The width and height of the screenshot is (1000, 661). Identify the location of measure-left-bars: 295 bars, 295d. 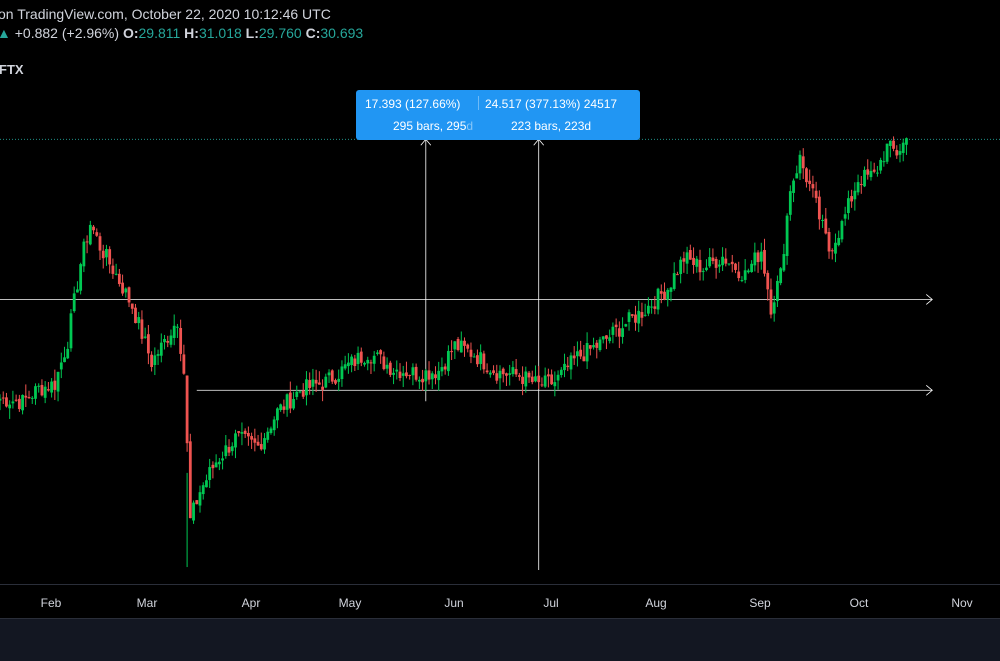
(433, 126).